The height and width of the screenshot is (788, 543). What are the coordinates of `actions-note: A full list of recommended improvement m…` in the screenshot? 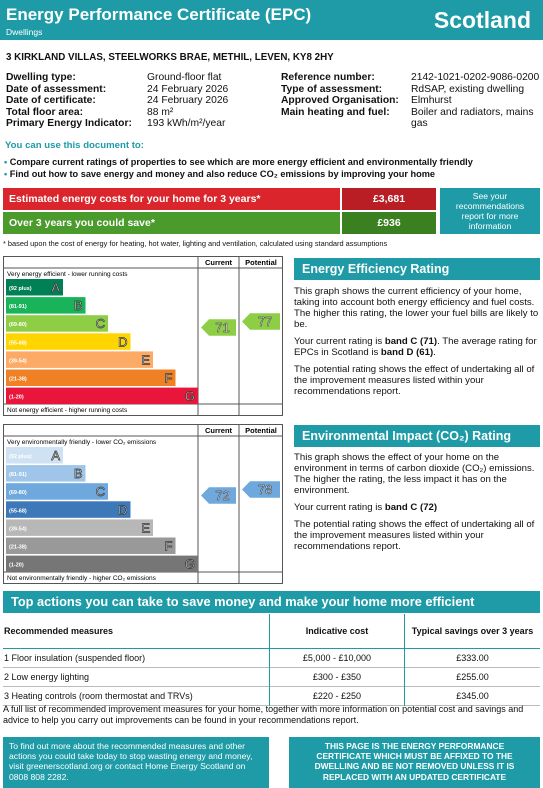 It's located at (263, 714).